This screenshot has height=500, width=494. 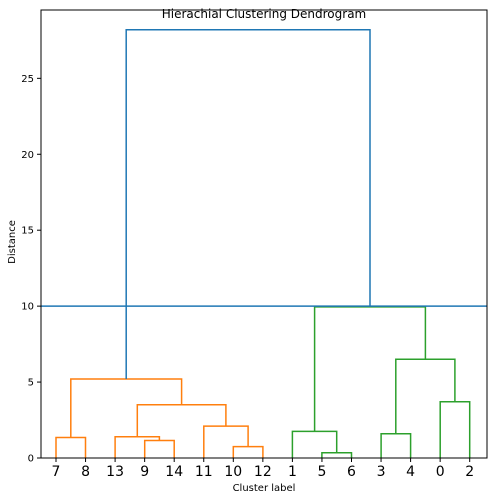 I want to click on leaf-label-4: 4, so click(x=410, y=472).